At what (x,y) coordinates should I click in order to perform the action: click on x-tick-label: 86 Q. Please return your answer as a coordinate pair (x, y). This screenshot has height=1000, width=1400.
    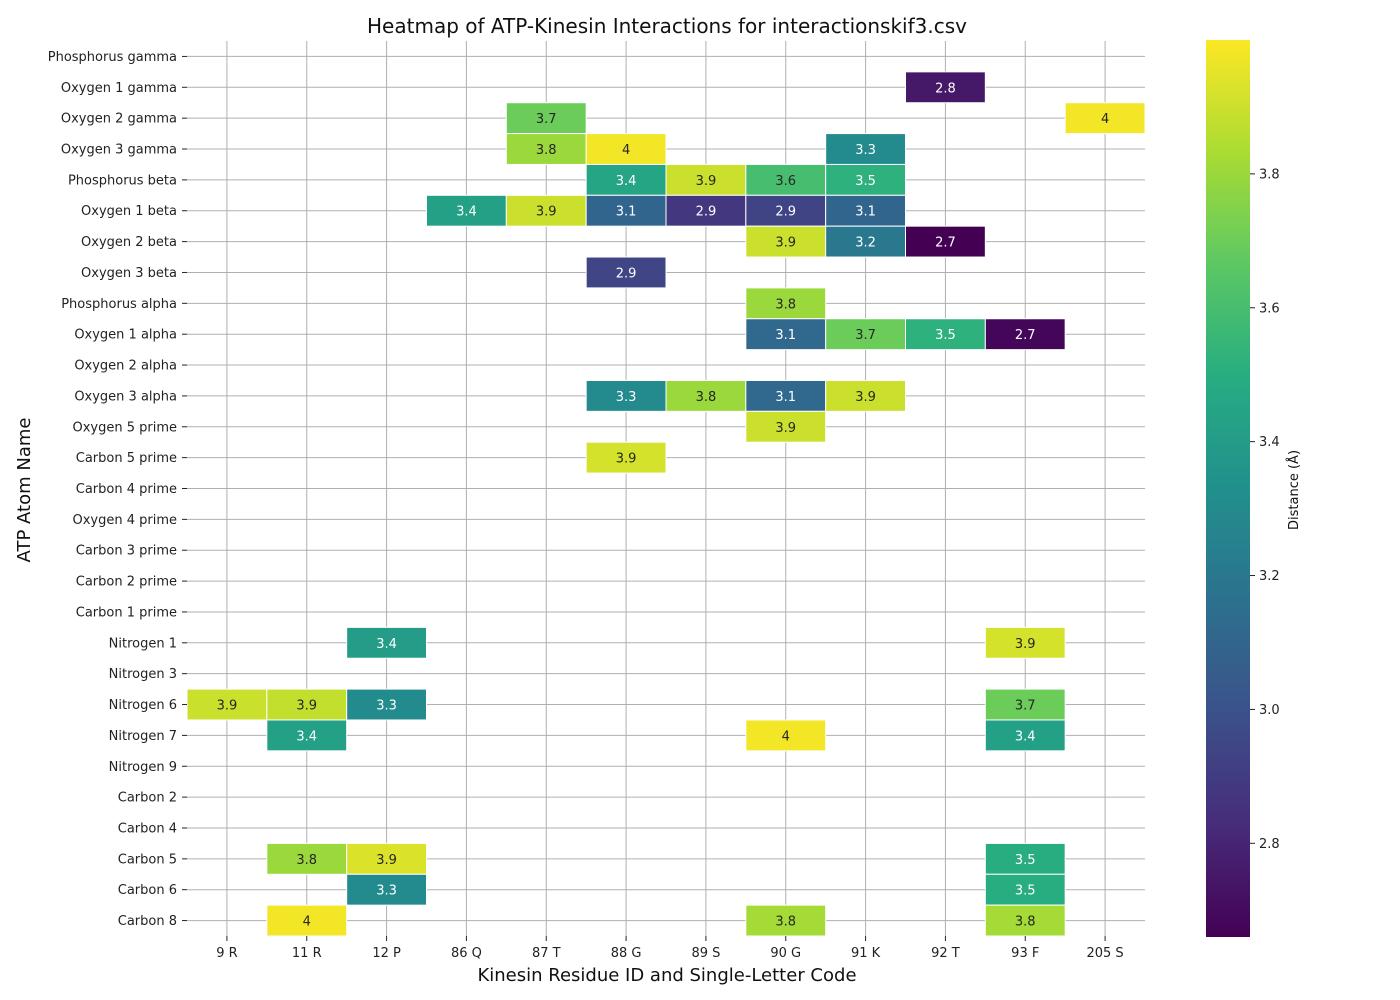
    Looking at the image, I should click on (466, 953).